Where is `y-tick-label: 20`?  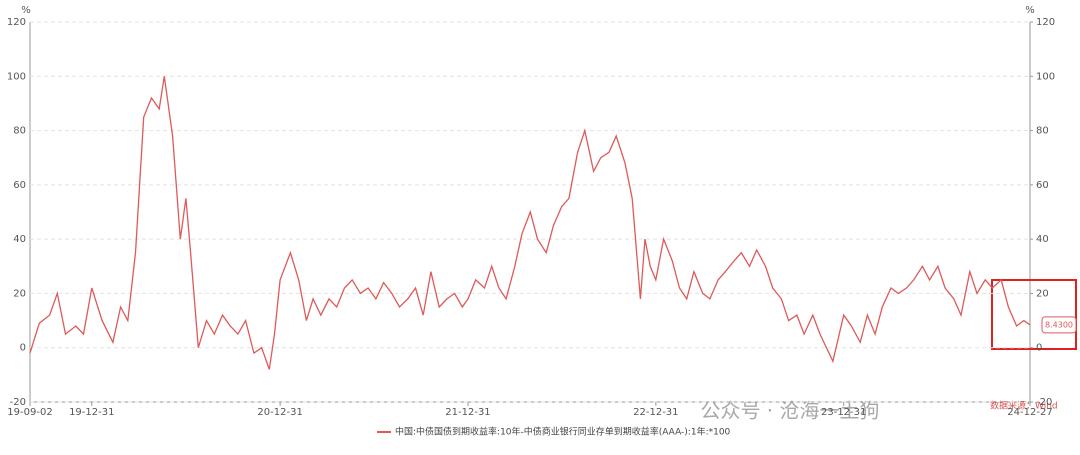
y-tick-label: 20 is located at coordinates (19, 293).